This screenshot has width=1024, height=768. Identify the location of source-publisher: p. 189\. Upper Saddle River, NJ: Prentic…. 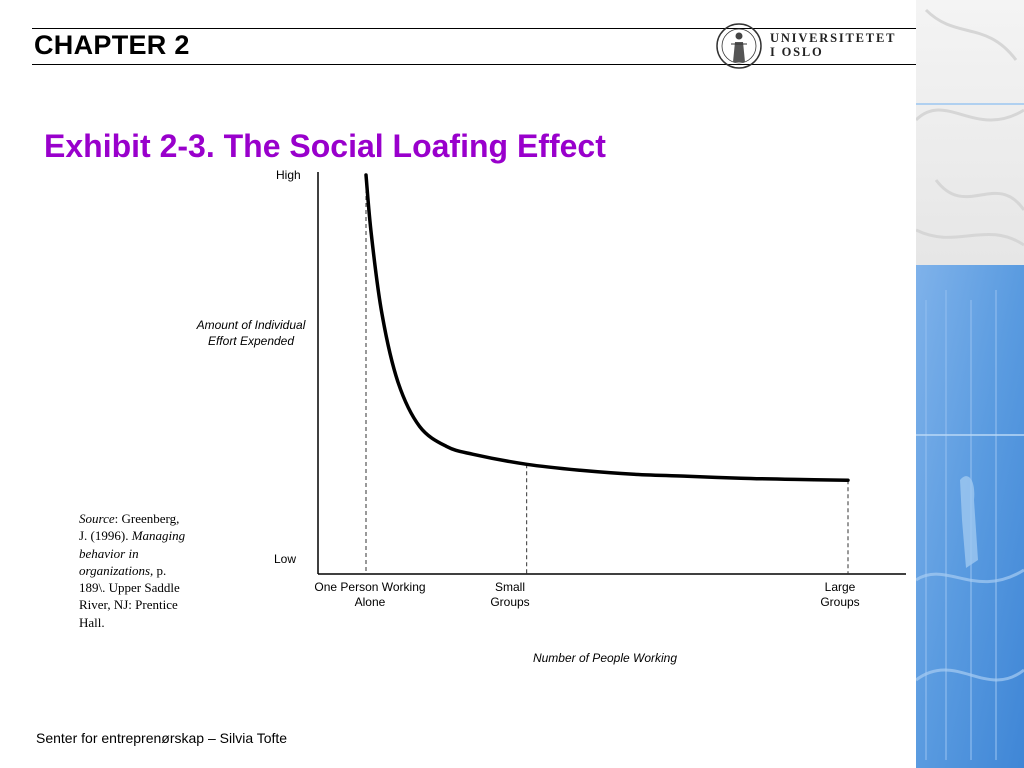
(129, 596).